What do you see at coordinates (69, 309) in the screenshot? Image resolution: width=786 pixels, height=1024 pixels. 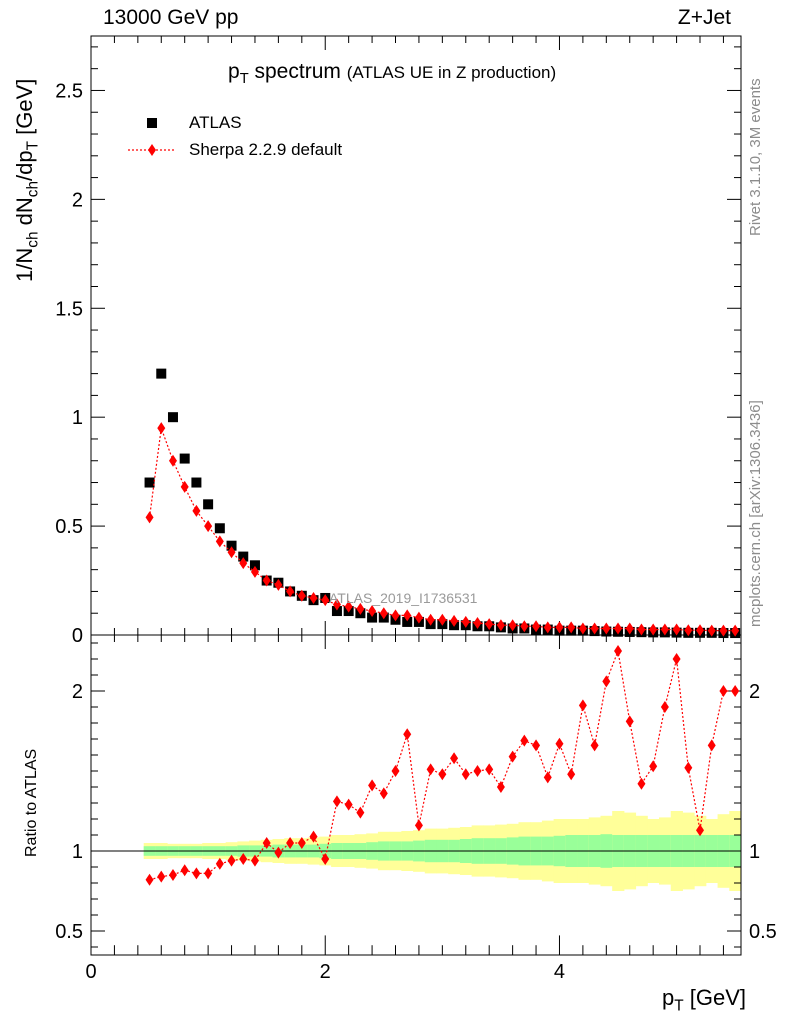 I see `y-tick-label-top: 1.5` at bounding box center [69, 309].